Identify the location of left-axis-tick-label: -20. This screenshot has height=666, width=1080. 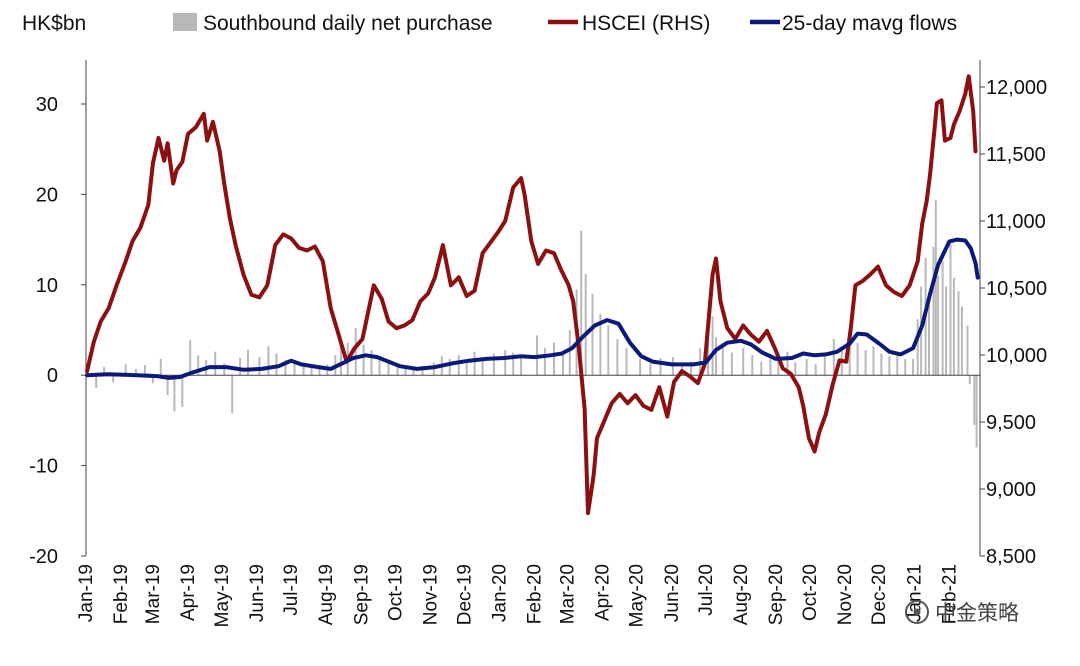
(43, 557).